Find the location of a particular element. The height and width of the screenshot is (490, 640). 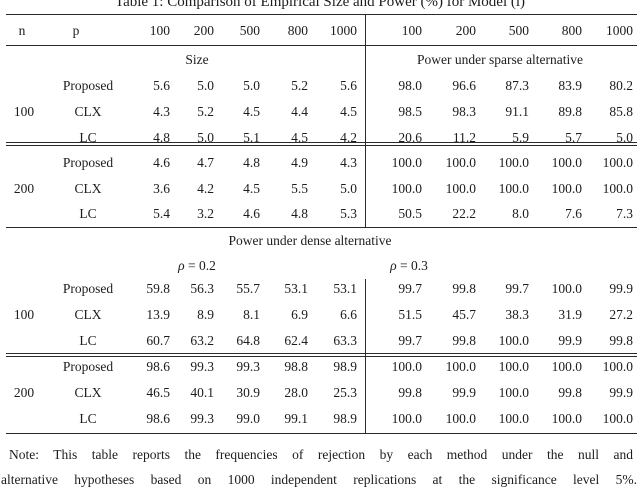

rule-block-sep-2b is located at coordinates (321, 356).